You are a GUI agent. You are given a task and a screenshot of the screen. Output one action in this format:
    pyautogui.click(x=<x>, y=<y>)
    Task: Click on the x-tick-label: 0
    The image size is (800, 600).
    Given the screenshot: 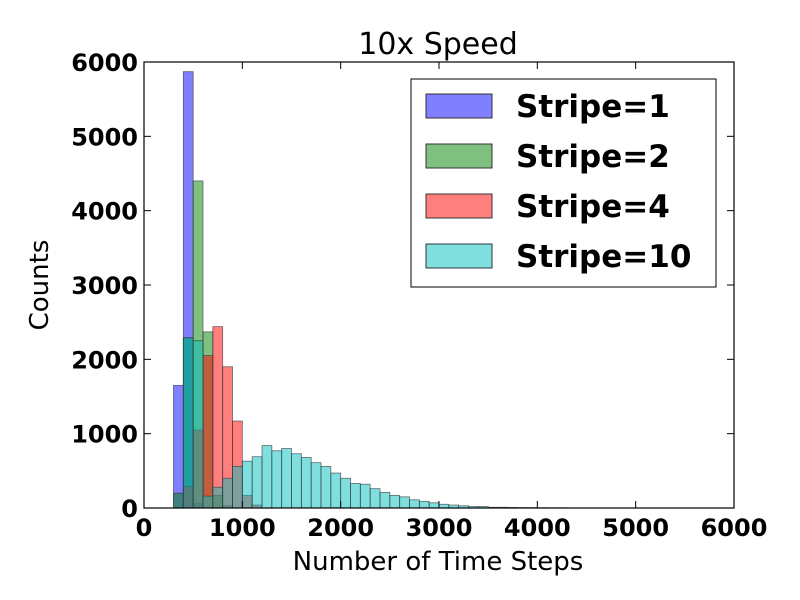 What is the action you would take?
    pyautogui.click(x=144, y=528)
    